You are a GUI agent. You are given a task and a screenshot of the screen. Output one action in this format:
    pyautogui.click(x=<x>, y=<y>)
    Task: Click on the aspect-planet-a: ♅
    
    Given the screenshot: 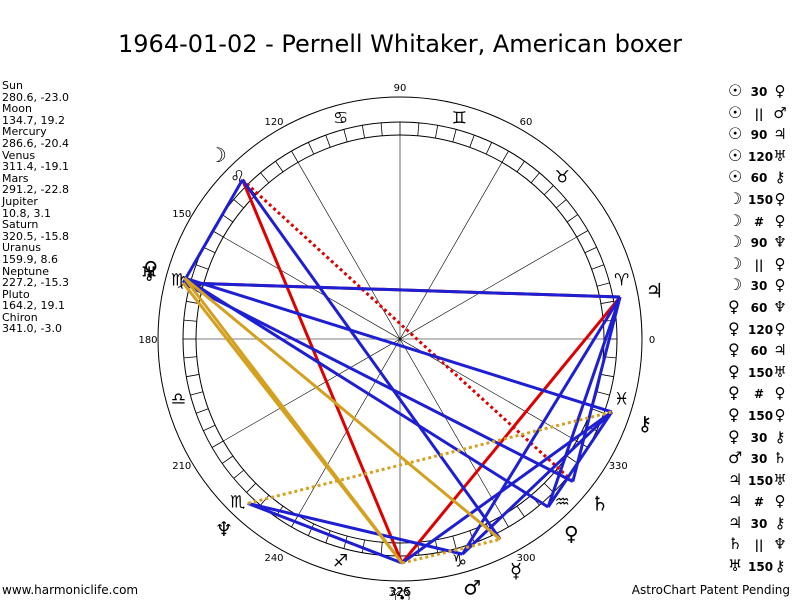 What is the action you would take?
    pyautogui.click(x=735, y=566)
    